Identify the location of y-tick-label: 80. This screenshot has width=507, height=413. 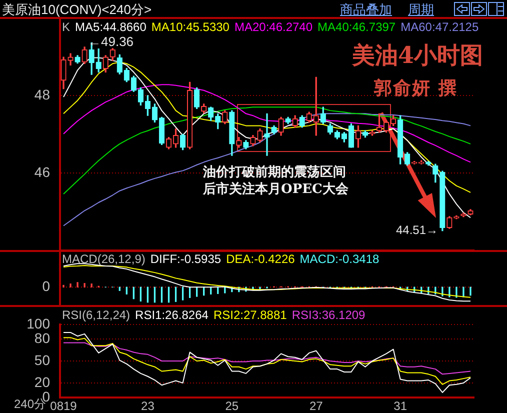
(42, 338).